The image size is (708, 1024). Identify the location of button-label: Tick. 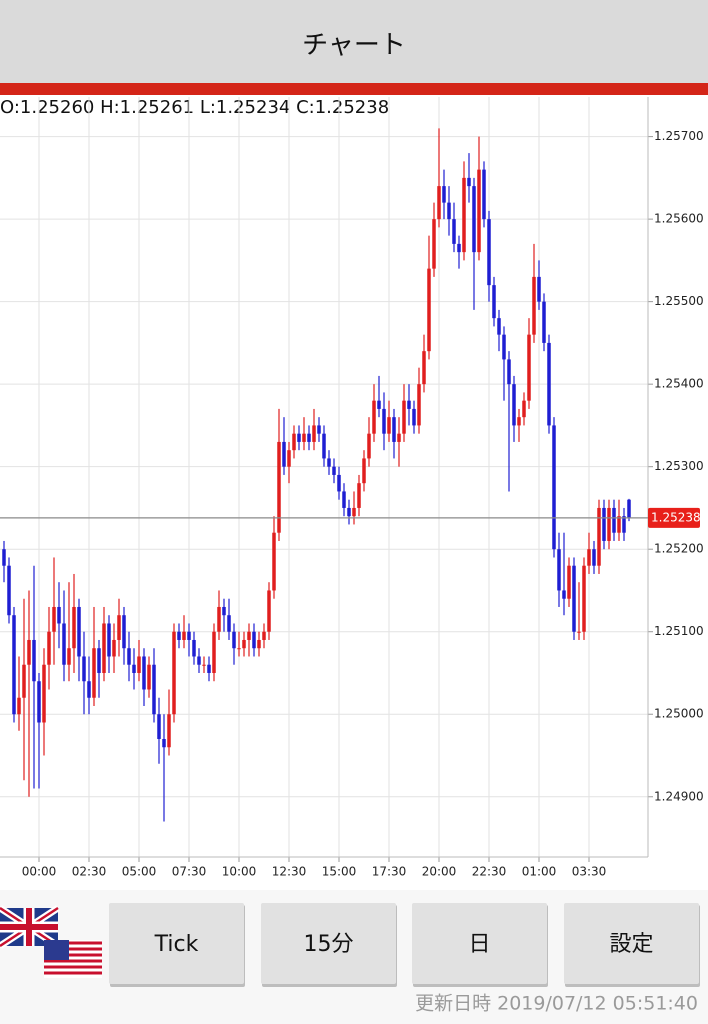
(176, 944).